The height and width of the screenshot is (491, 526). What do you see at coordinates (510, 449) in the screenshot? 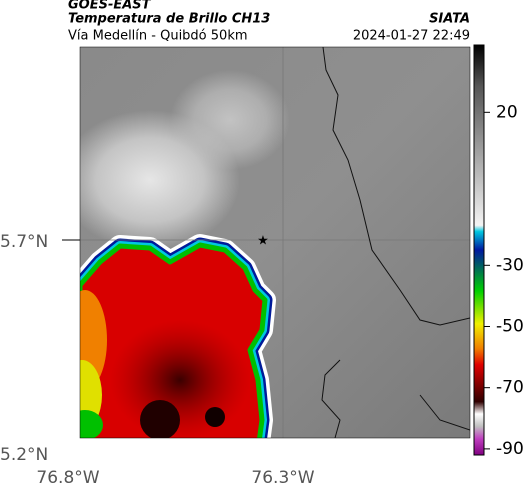
I see `colorbar-tick-label: -90` at bounding box center [510, 449].